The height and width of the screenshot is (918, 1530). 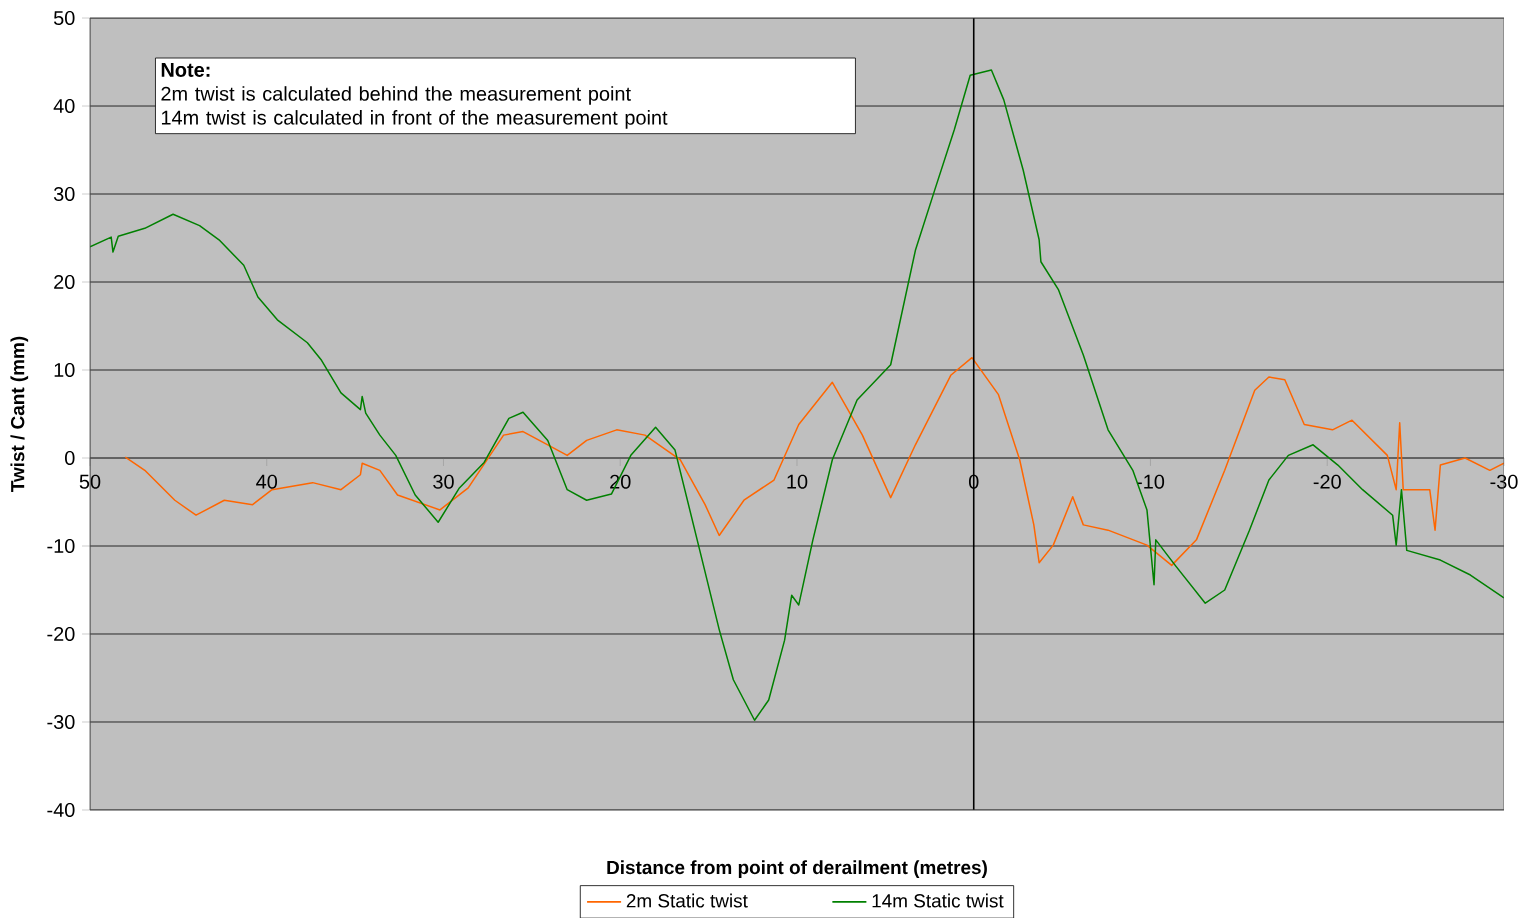 I want to click on annotation: Note:, so click(x=185, y=69).